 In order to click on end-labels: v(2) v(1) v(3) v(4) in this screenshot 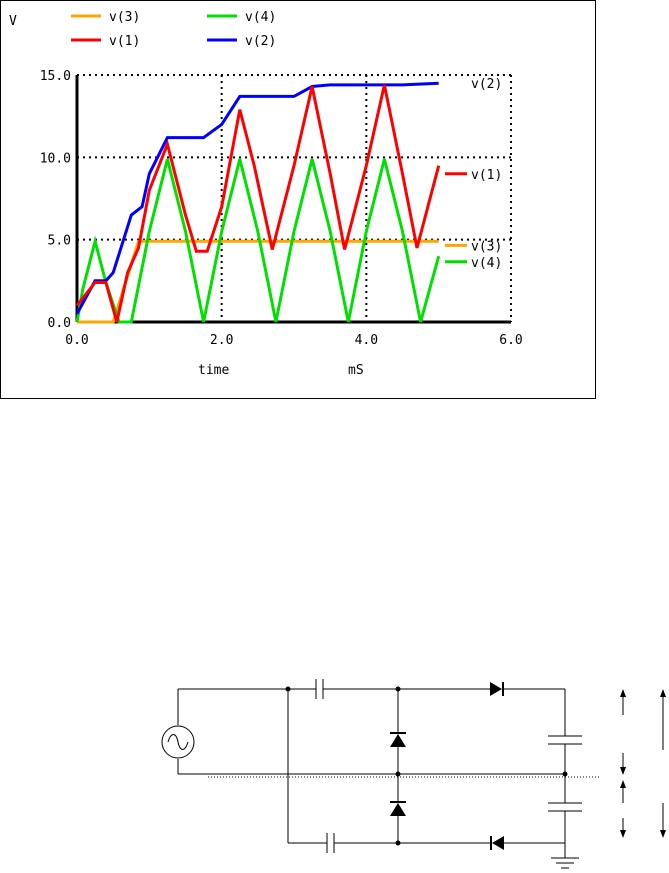, I will do `click(473, 174)`.